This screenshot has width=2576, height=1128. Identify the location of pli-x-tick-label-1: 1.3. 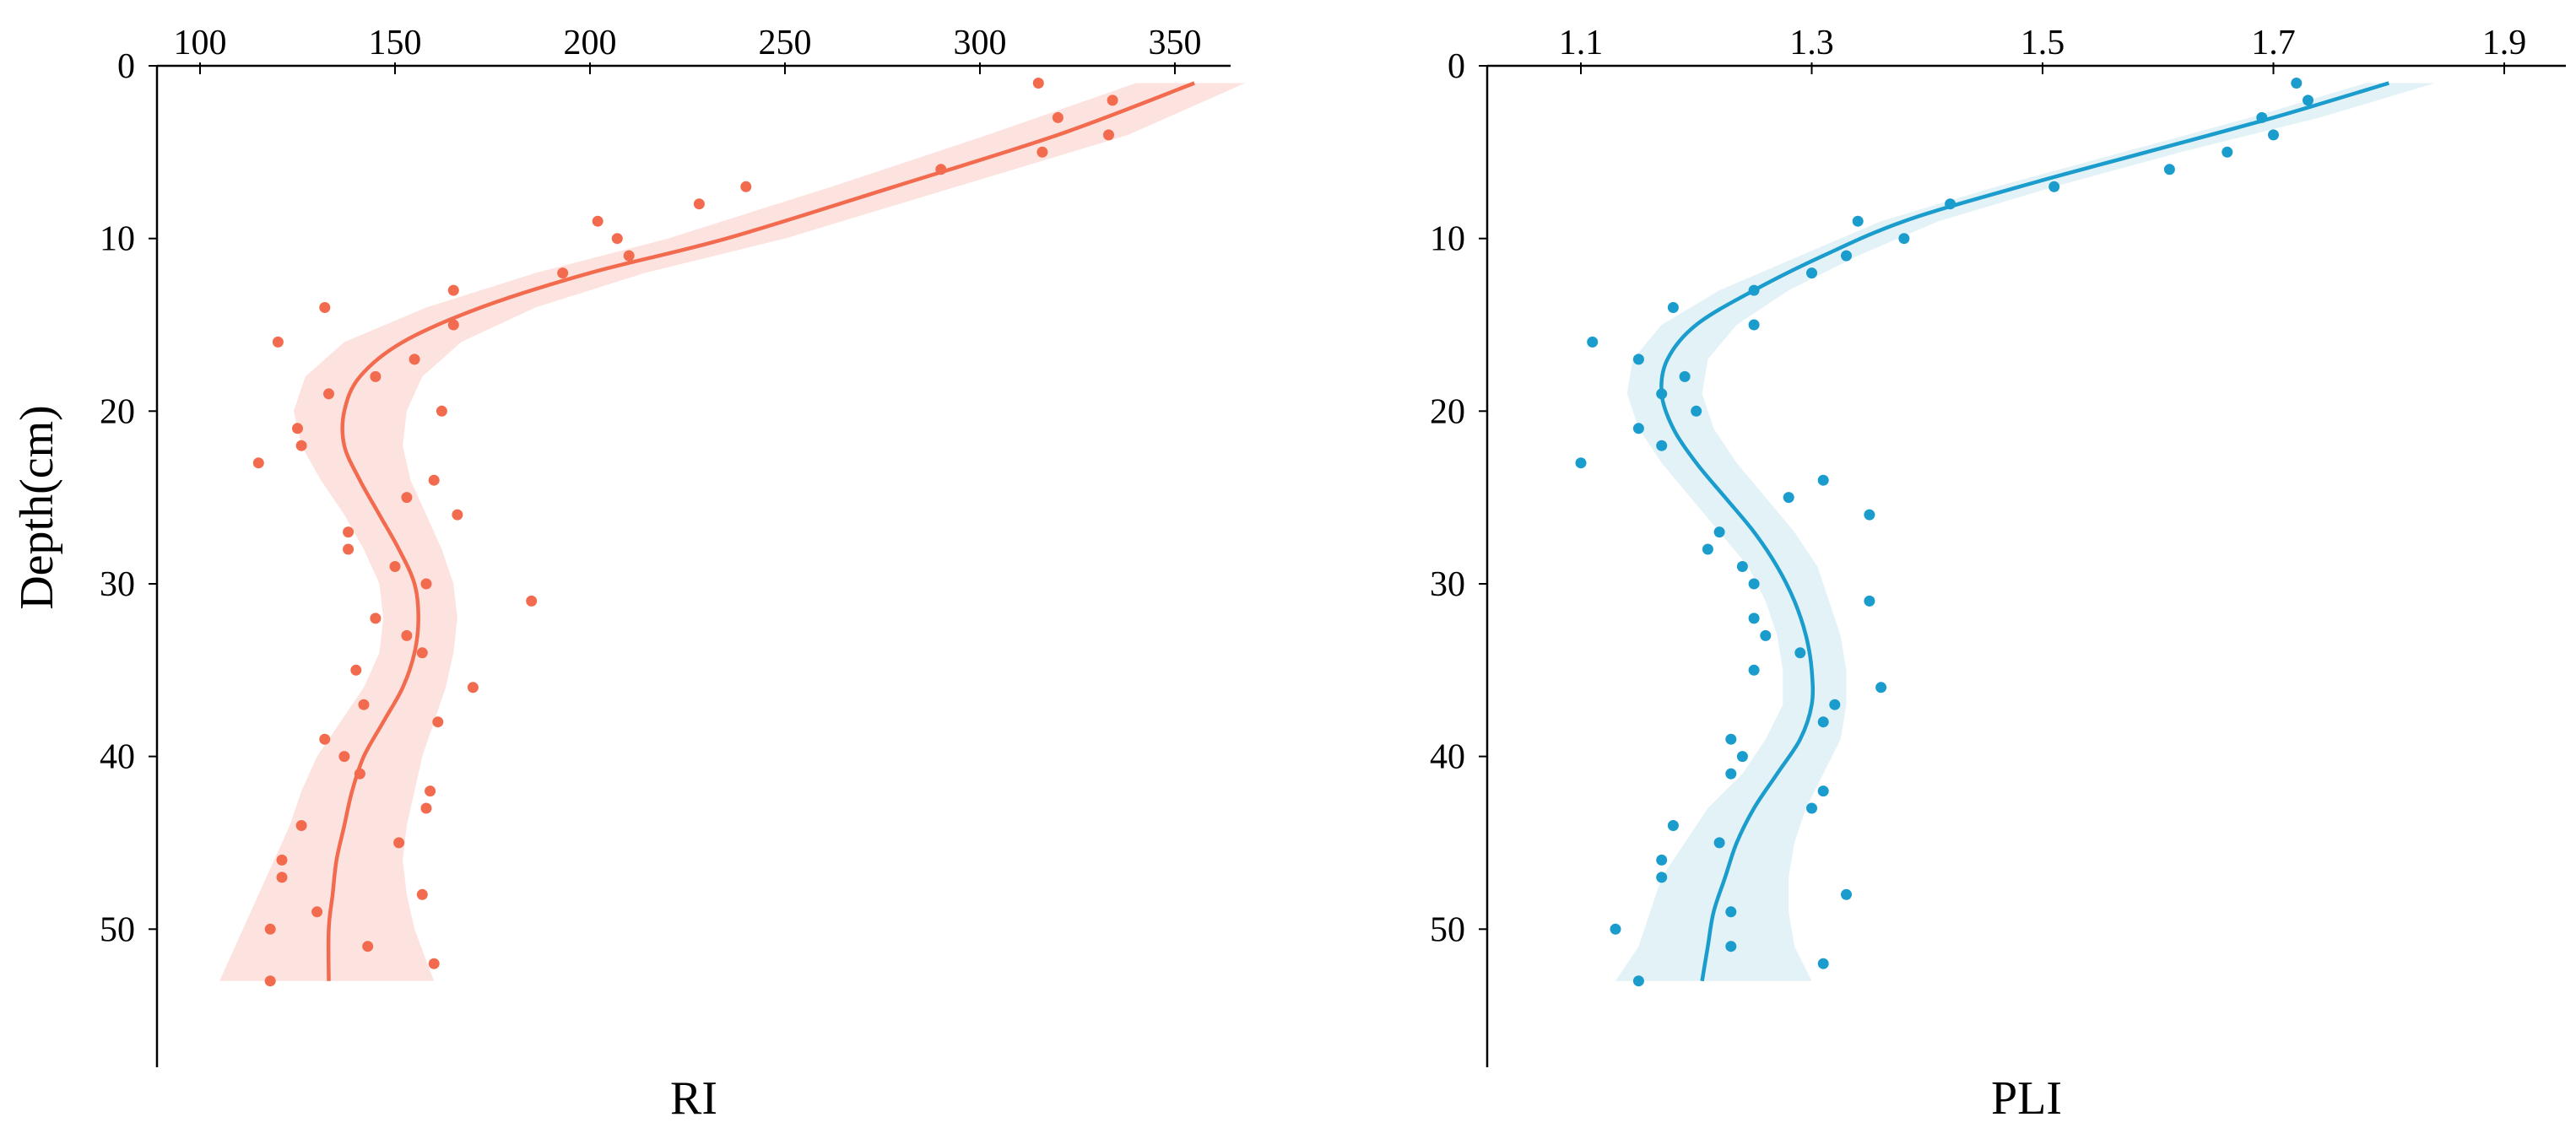
(1812, 43).